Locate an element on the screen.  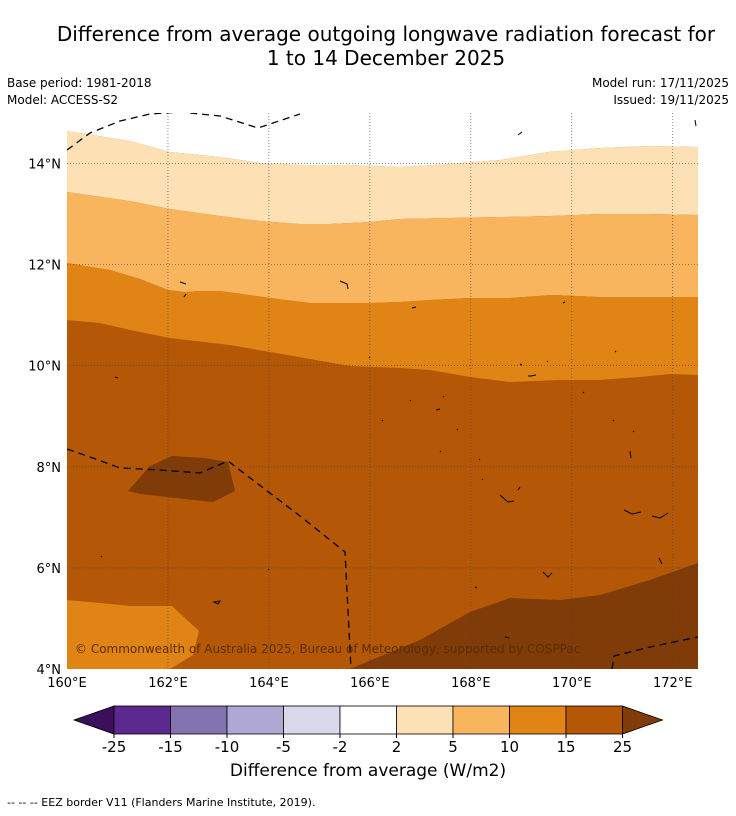
lon-tick-label: 160°E is located at coordinates (67, 683).